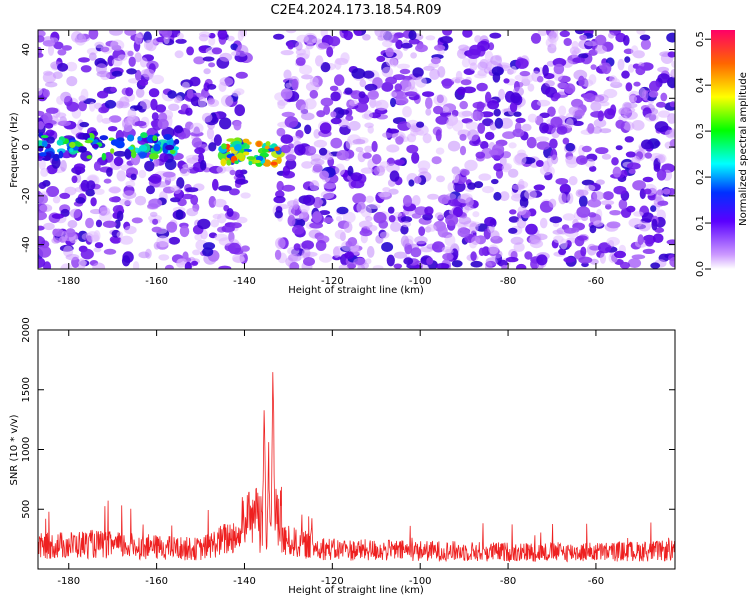 The height and width of the screenshot is (600, 750). What do you see at coordinates (356, 590) in the screenshot?
I see `snr-x-label: Height of straight line (km)` at bounding box center [356, 590].